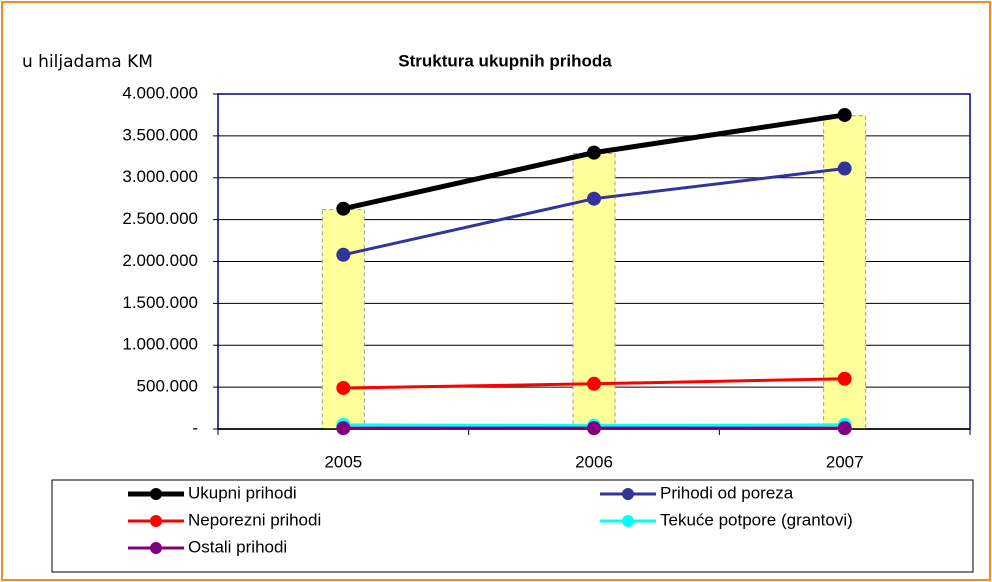  I want to click on legend-label: Neporezni prihodi, so click(254, 519).